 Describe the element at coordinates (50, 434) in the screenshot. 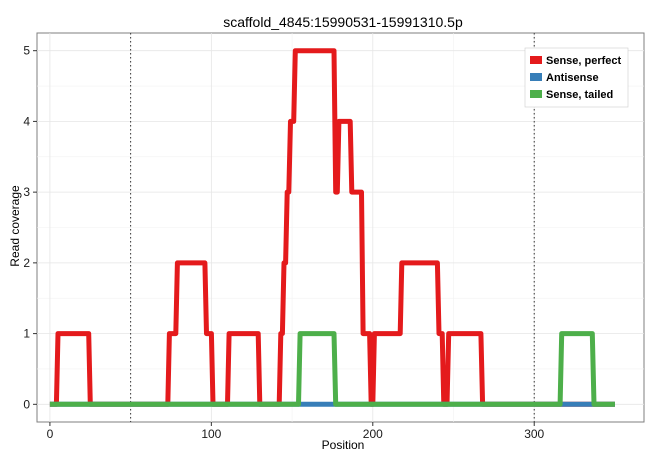

I see `x-tick-label: 0` at that location.